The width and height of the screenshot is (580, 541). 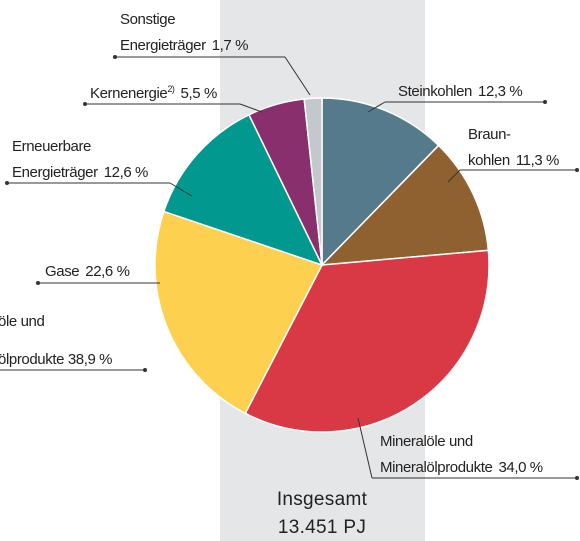 What do you see at coordinates (171, 89) in the screenshot?
I see `footnote-mark: 2)` at bounding box center [171, 89].